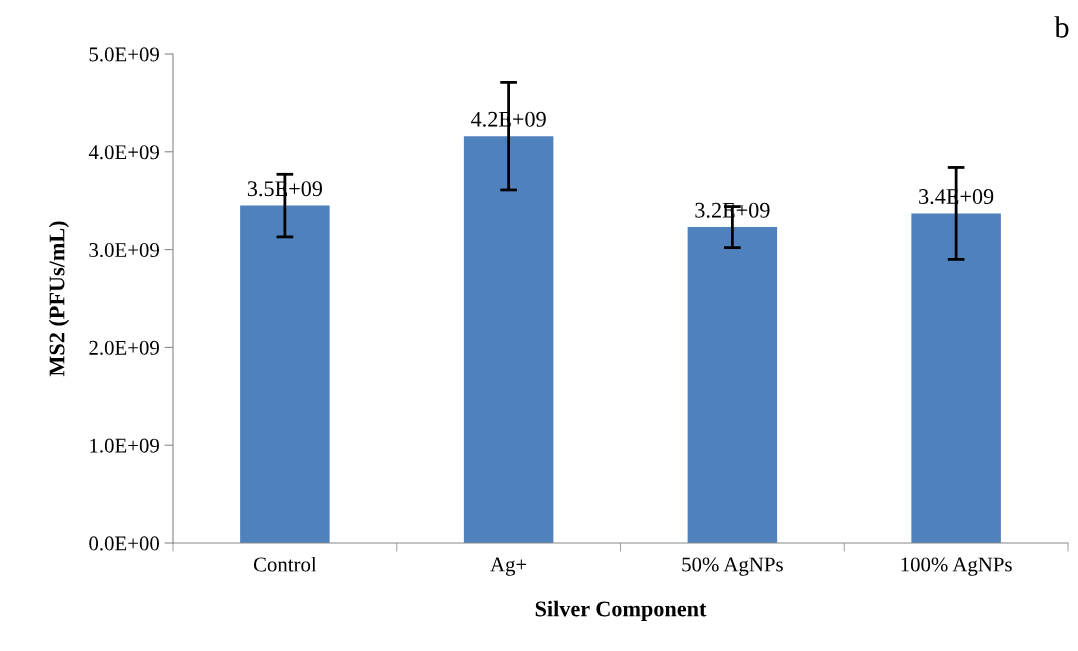 This screenshot has height=651, width=1078. What do you see at coordinates (124, 54) in the screenshot?
I see `y-tick-label: 5.0E+09` at bounding box center [124, 54].